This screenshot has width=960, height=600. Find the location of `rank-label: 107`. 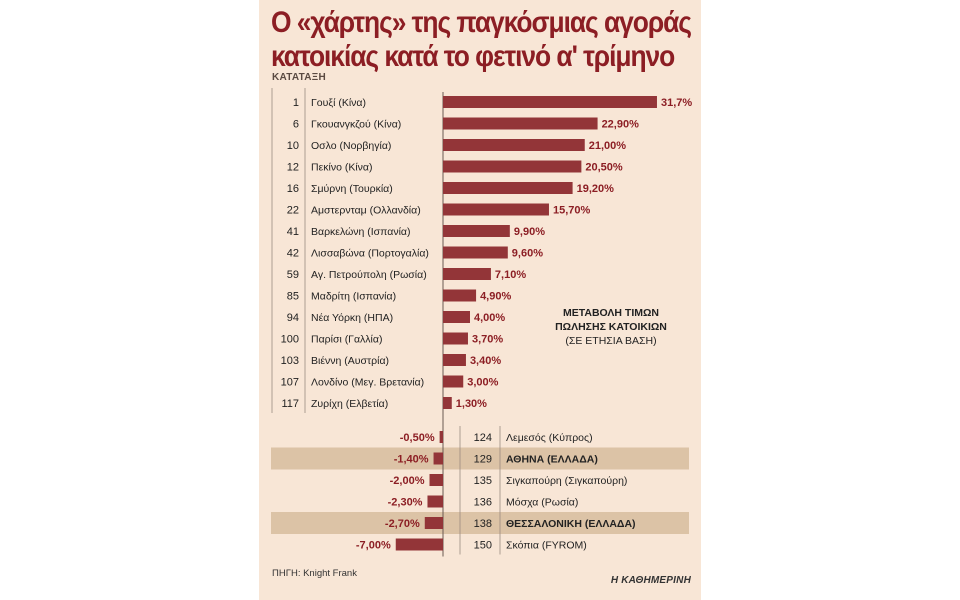

rank-label: 107 is located at coordinates (290, 383).